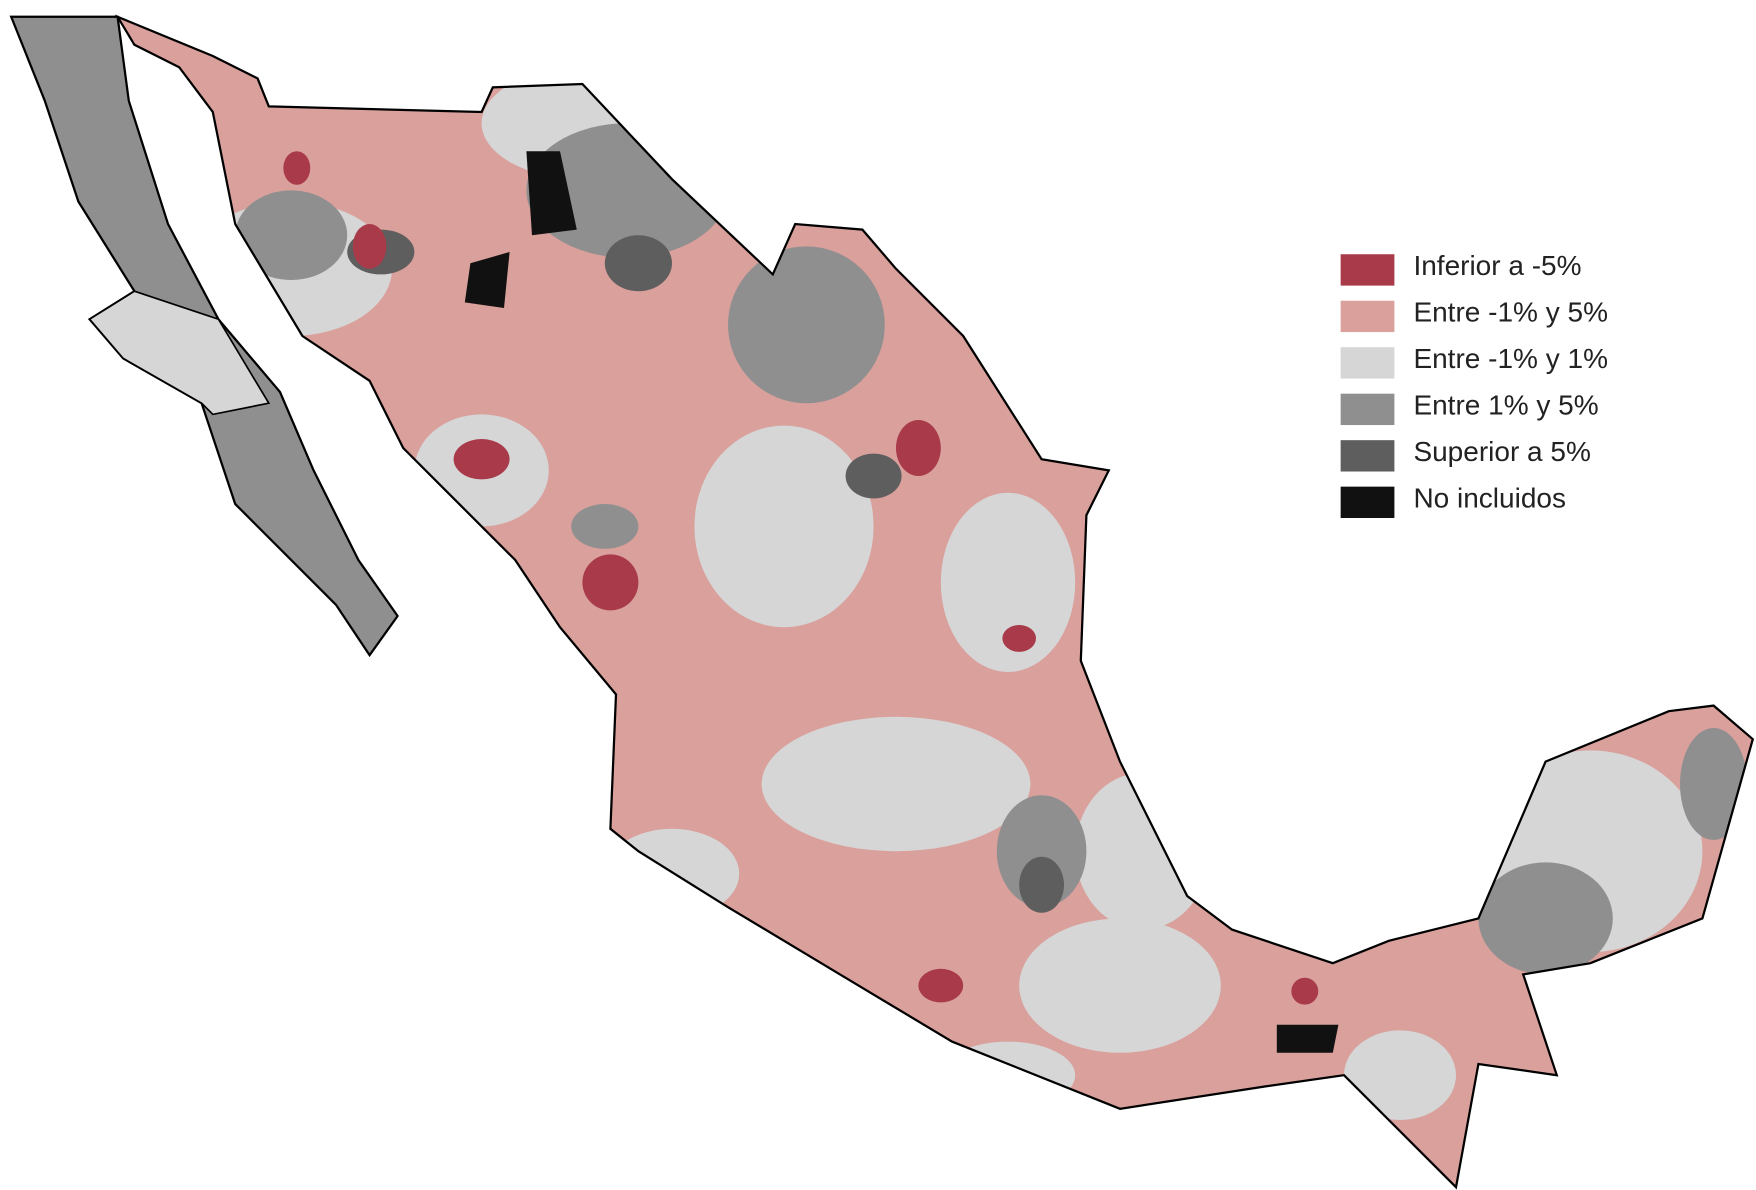 This screenshot has width=1756, height=1190. Describe the element at coordinates (1501, 451) in the screenshot. I see `legend-label: Superior a 5%` at that location.